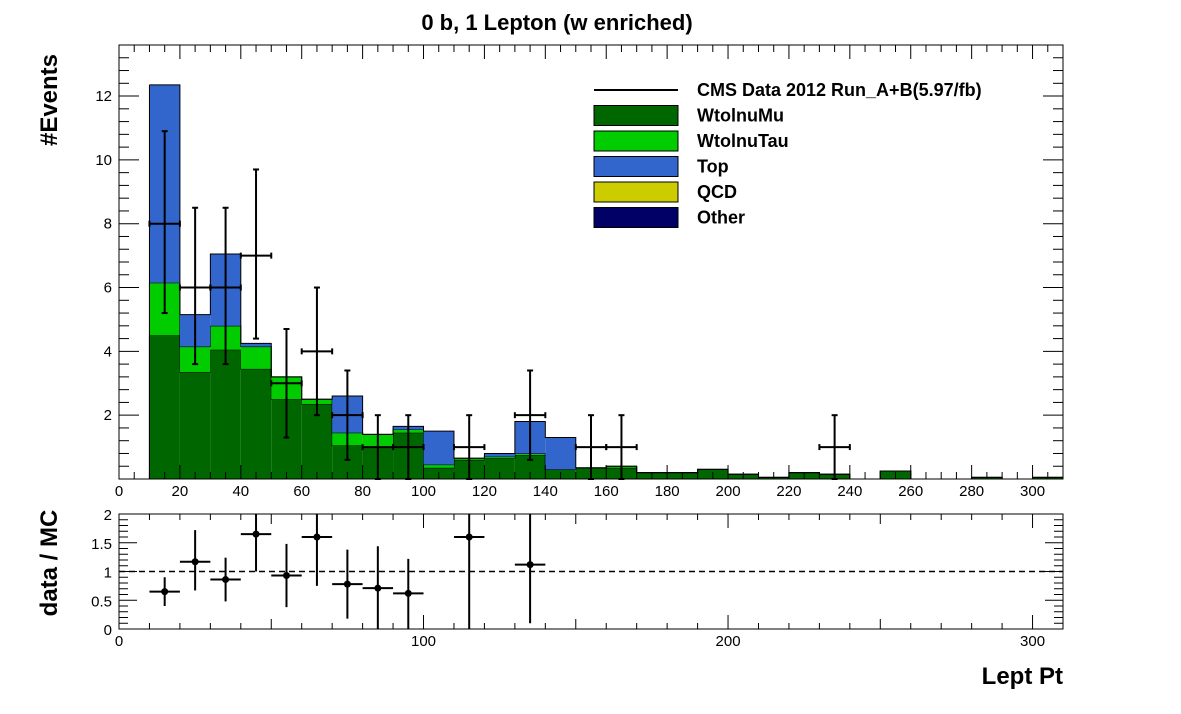 The image size is (1181, 714). Describe the element at coordinates (301, 491) in the screenshot. I see `x-tick-label: 60` at that location.